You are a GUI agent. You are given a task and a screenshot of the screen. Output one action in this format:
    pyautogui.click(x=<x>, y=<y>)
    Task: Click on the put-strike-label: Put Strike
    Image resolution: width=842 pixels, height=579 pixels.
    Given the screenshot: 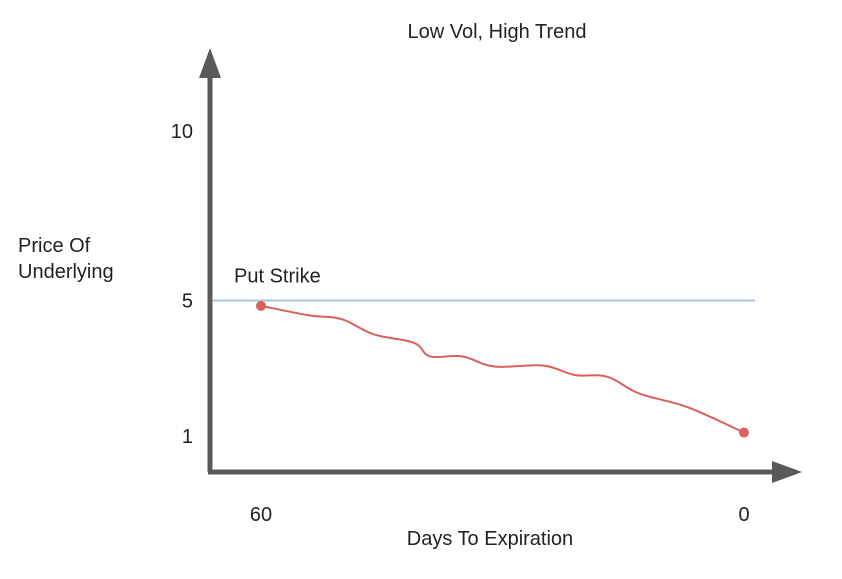 What is the action you would take?
    pyautogui.click(x=277, y=276)
    